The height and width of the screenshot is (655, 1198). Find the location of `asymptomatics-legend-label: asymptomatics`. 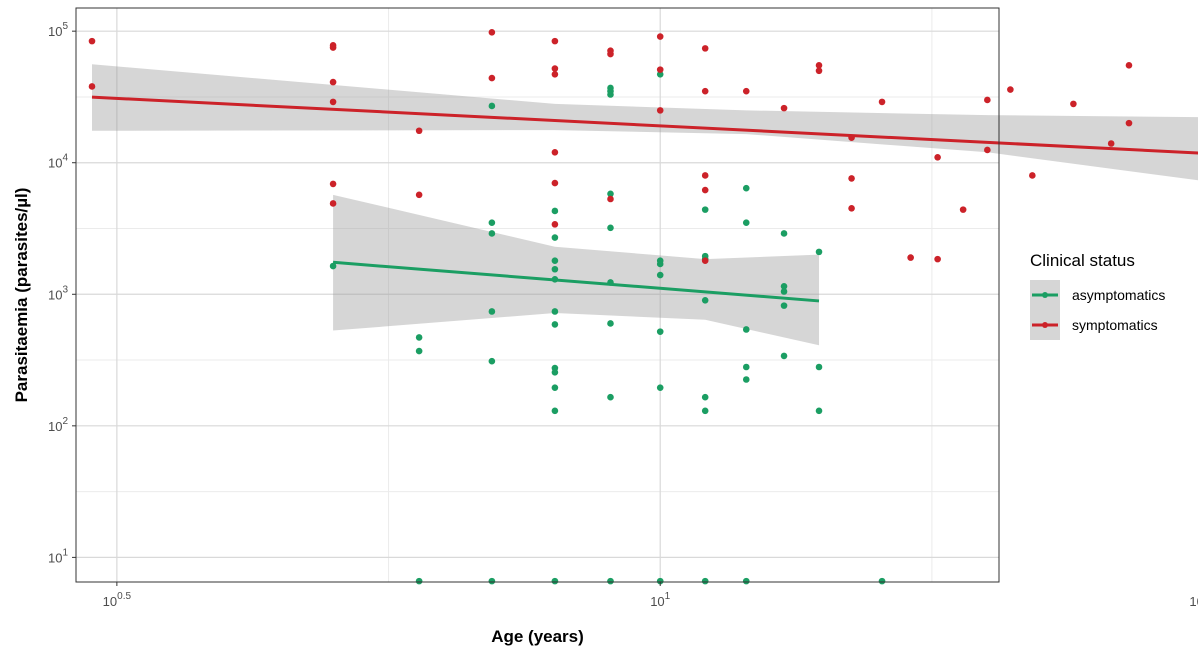

asymptomatics-legend-label: asymptomatics is located at coordinates (1118, 295).